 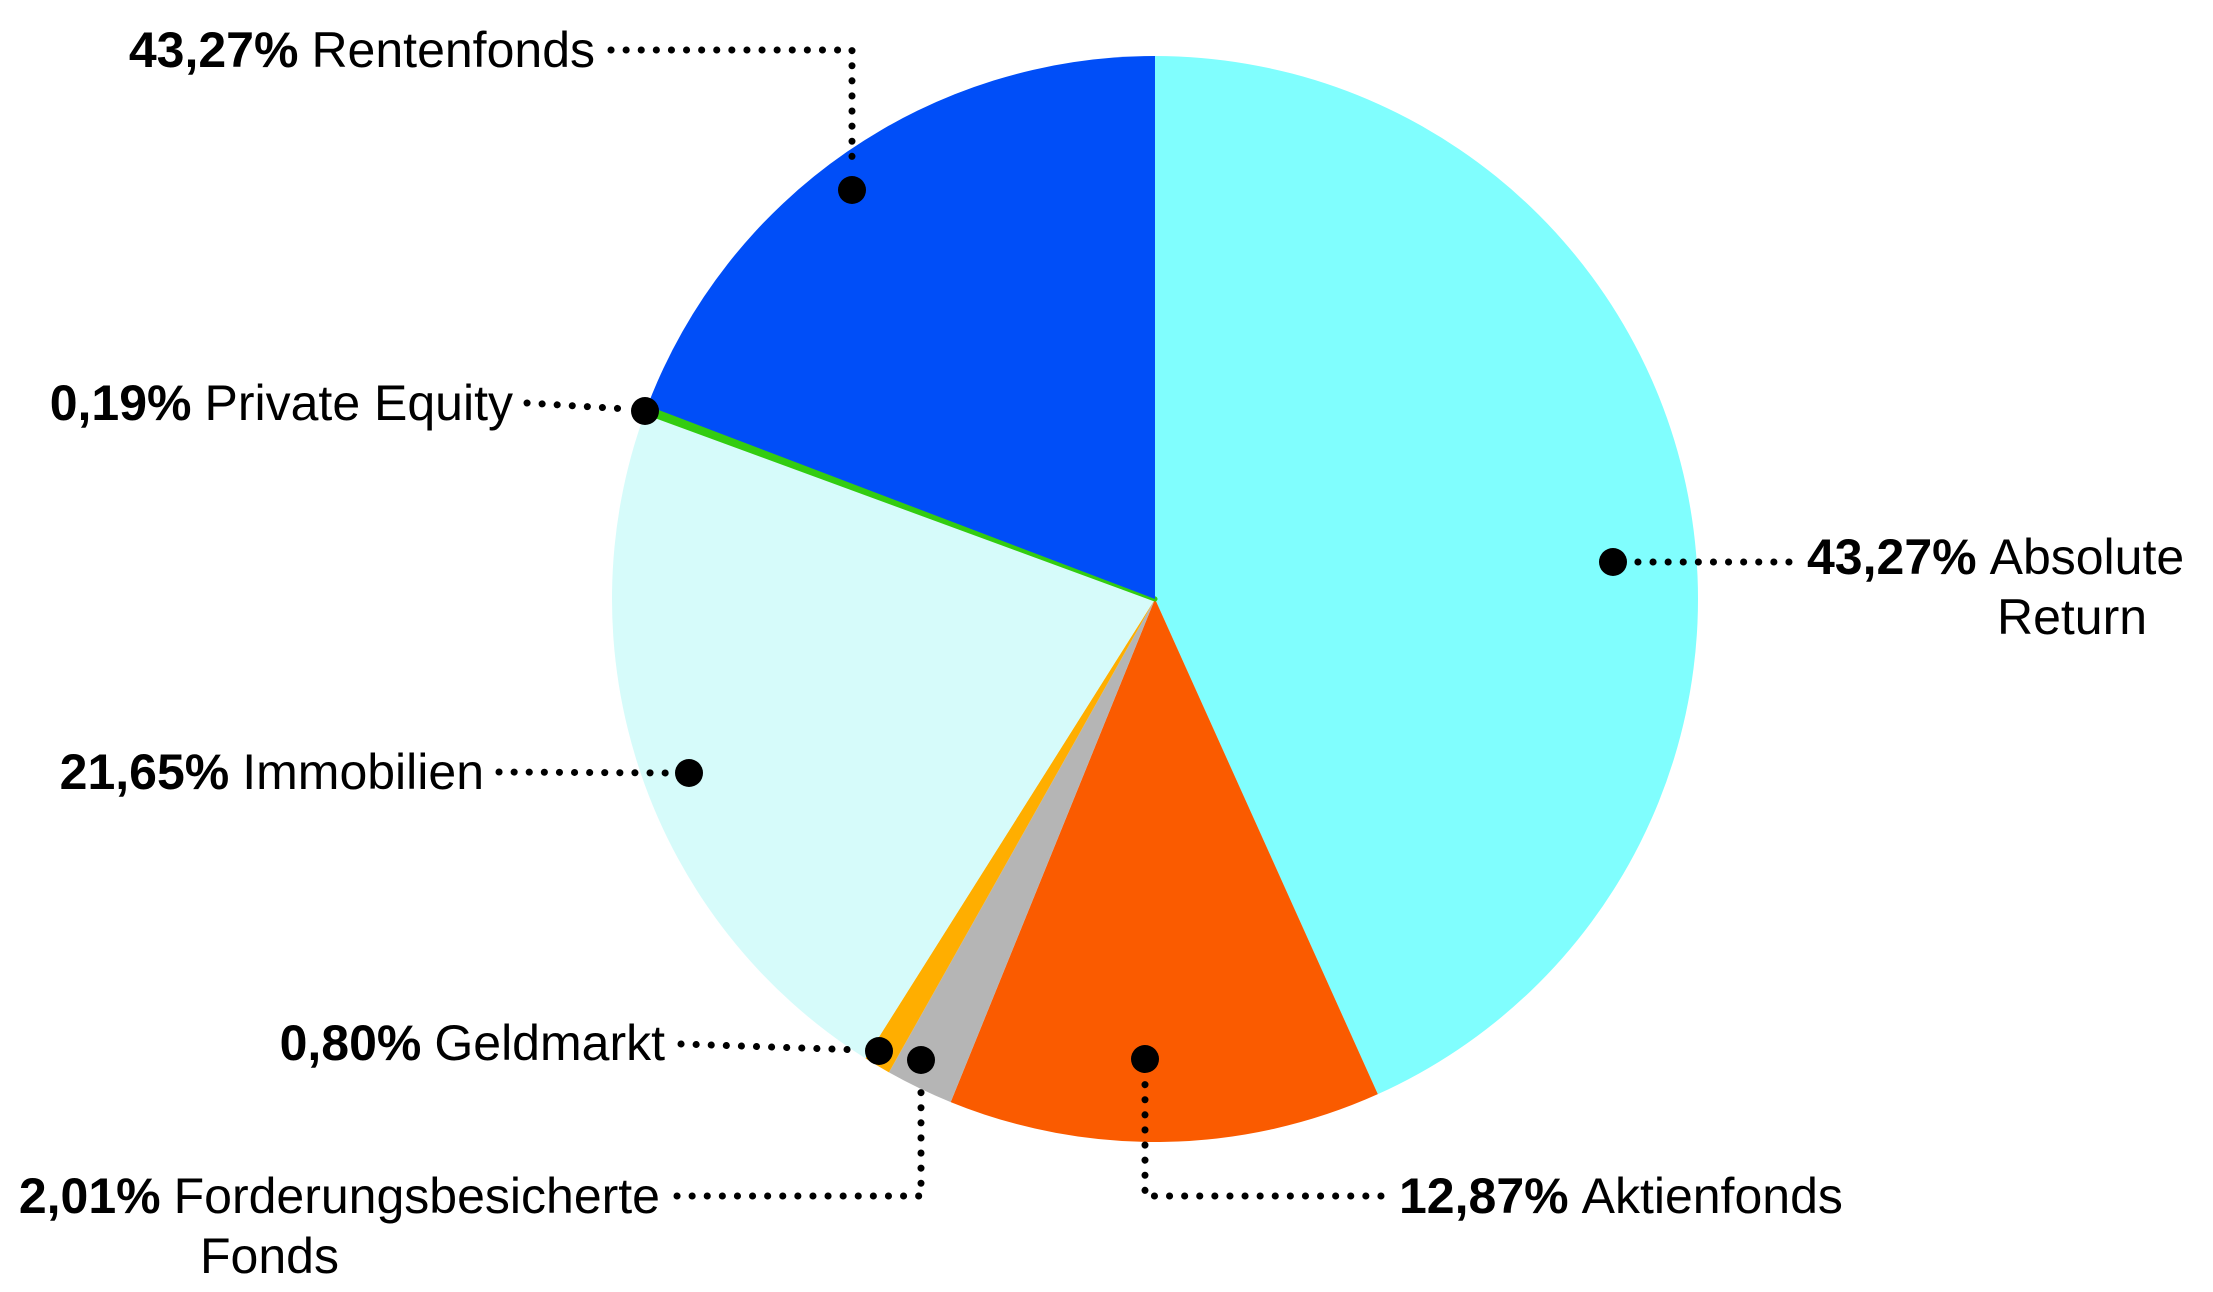 I want to click on pie-slice-aktienfonds, so click(x=1164, y=870).